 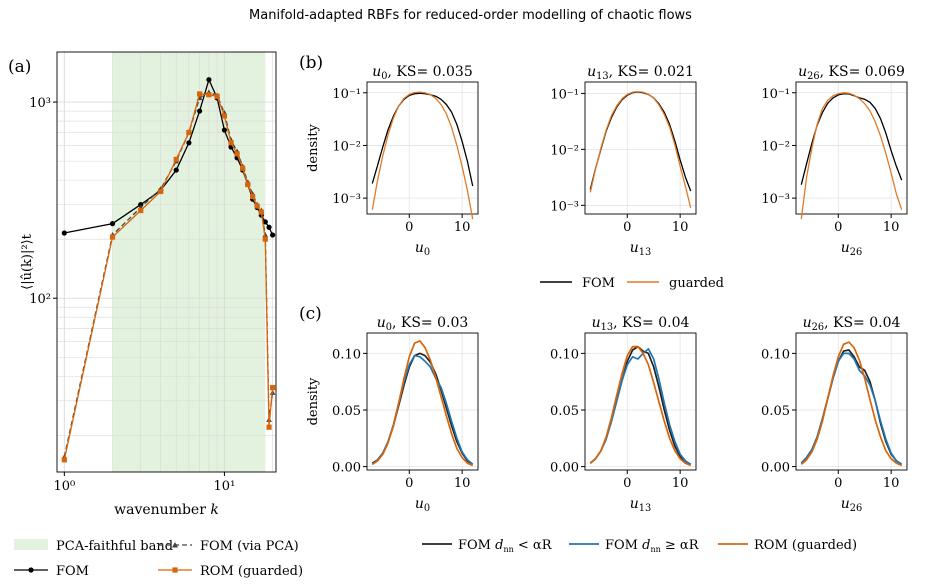 I want to click on legend-band-swatch, so click(x=31, y=544).